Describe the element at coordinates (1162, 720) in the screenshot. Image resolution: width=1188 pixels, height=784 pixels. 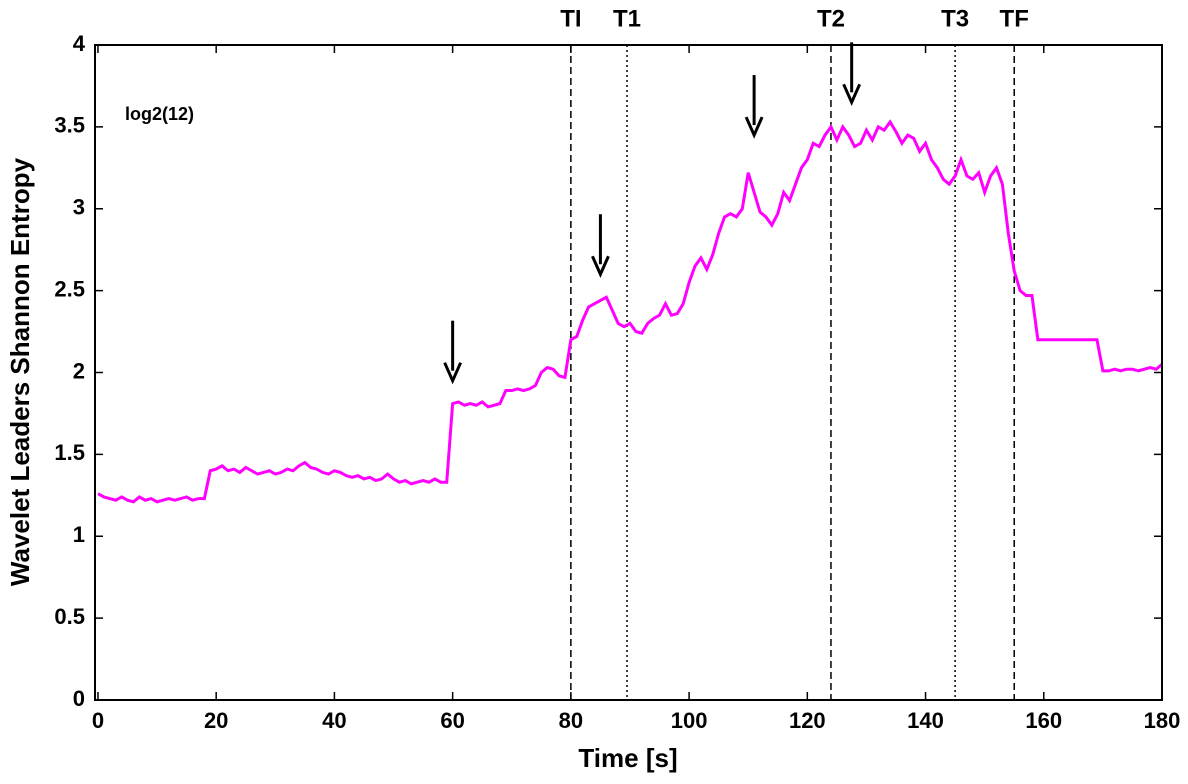
I see `x-tick-label: 180` at that location.